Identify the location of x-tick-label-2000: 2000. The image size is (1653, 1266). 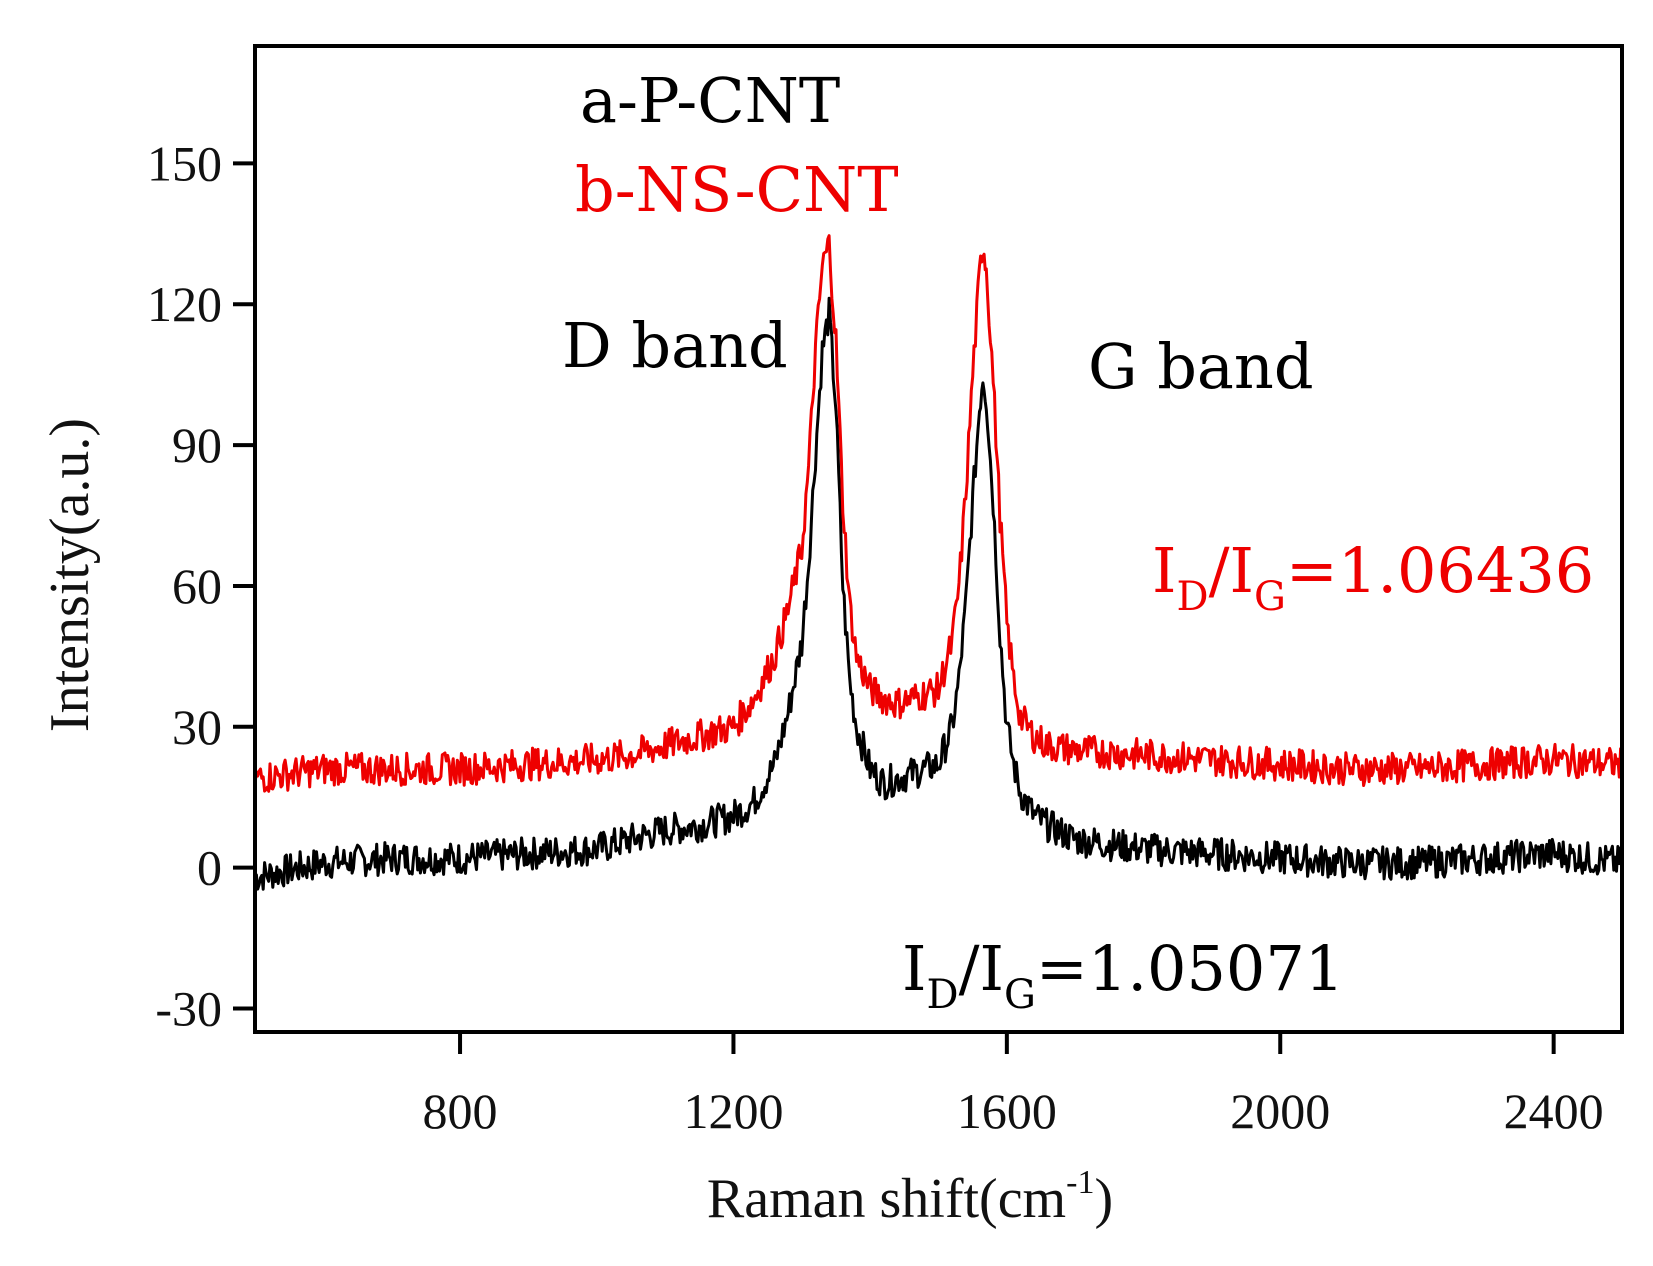
(1280, 1111).